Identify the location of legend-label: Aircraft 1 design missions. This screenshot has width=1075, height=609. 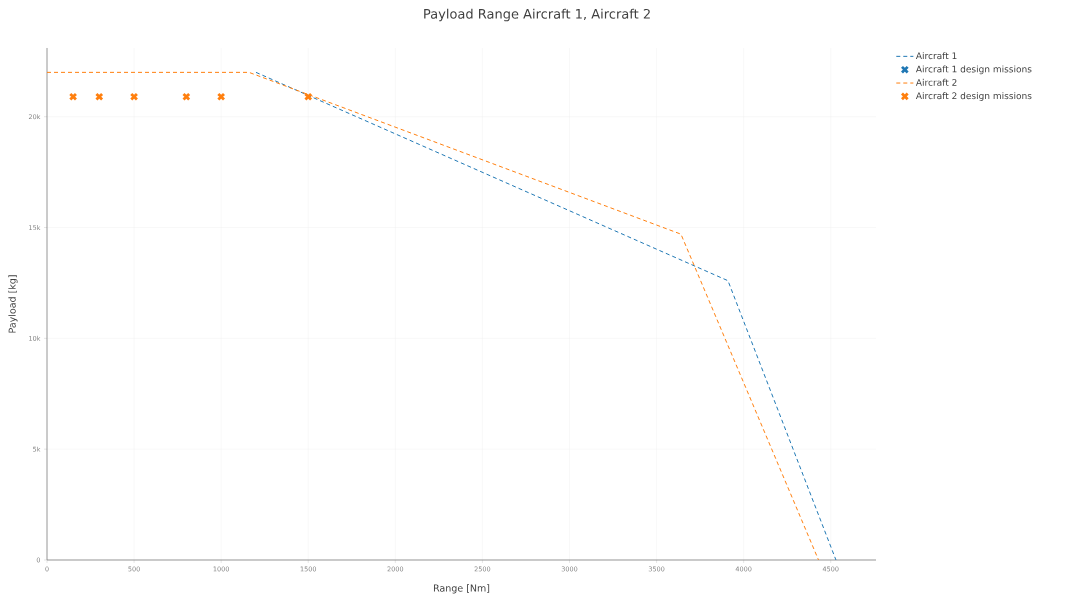
(973, 70).